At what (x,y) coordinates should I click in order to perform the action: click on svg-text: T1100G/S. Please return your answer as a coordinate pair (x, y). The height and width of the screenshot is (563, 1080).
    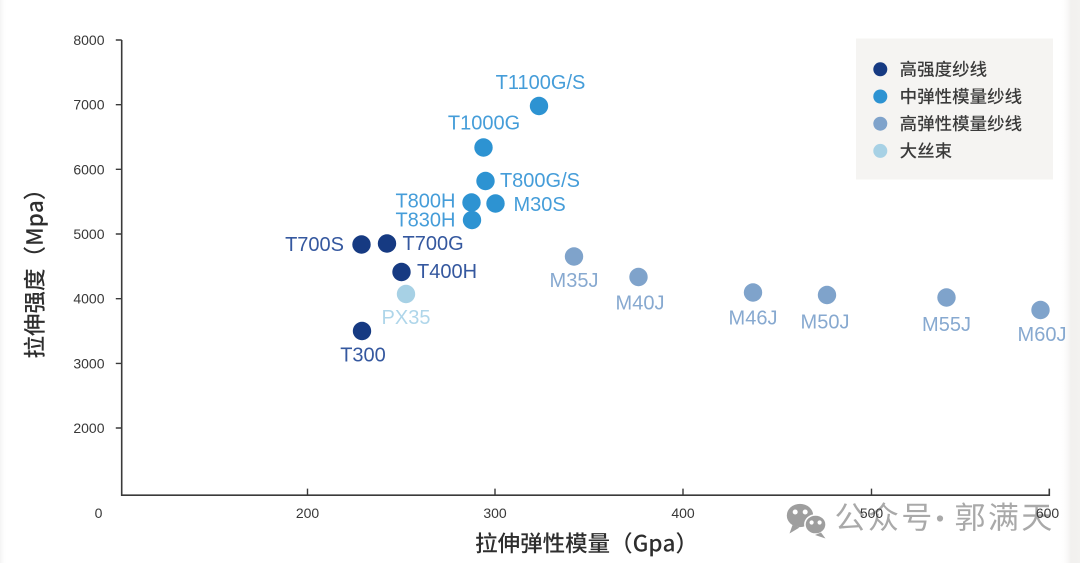
    Looking at the image, I should click on (541, 83).